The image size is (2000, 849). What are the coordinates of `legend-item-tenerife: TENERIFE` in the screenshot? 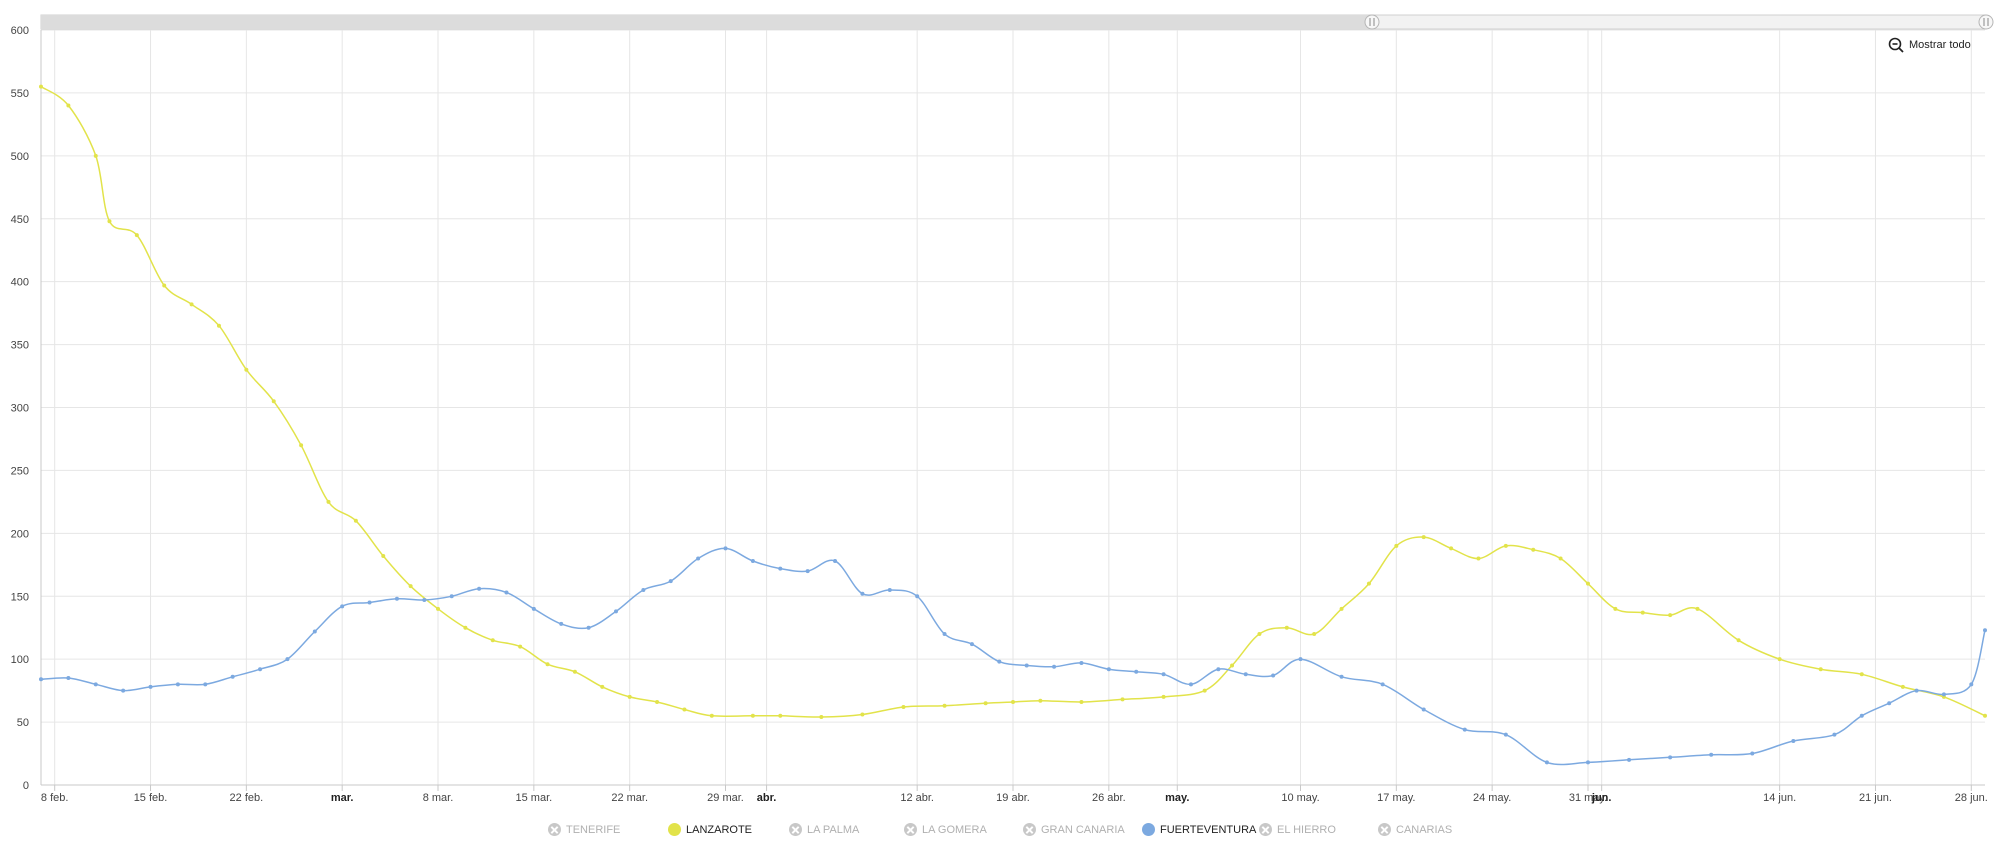 It's located at (584, 829).